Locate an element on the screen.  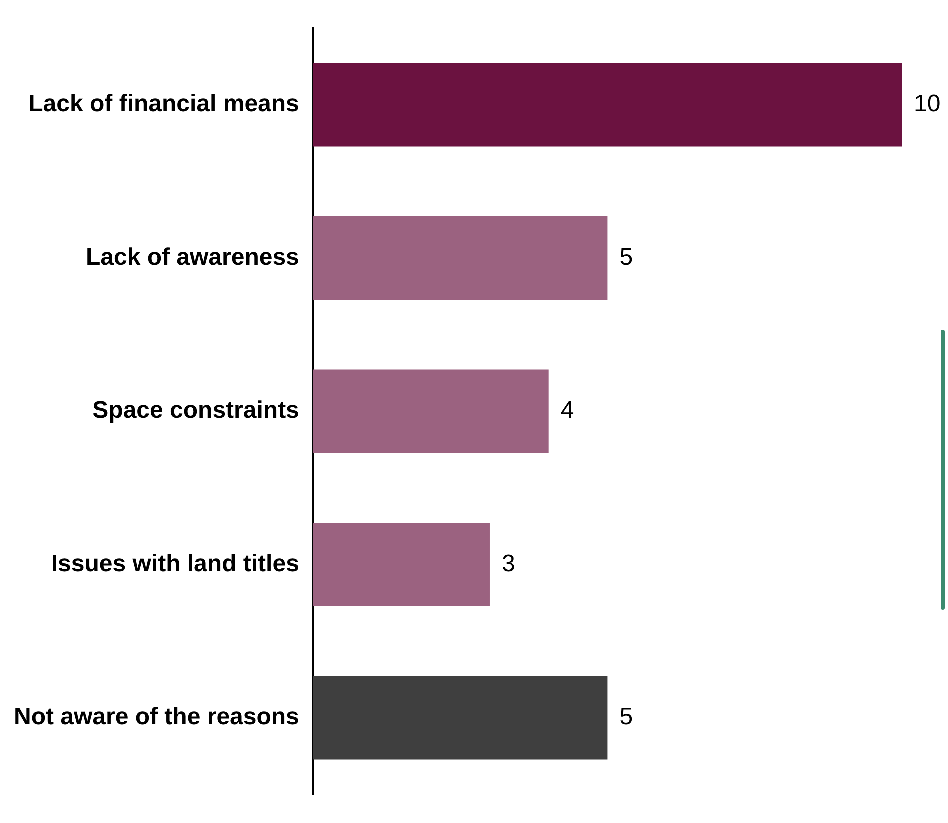
y-tick-label: Lack of financial means is located at coordinates (164, 104).